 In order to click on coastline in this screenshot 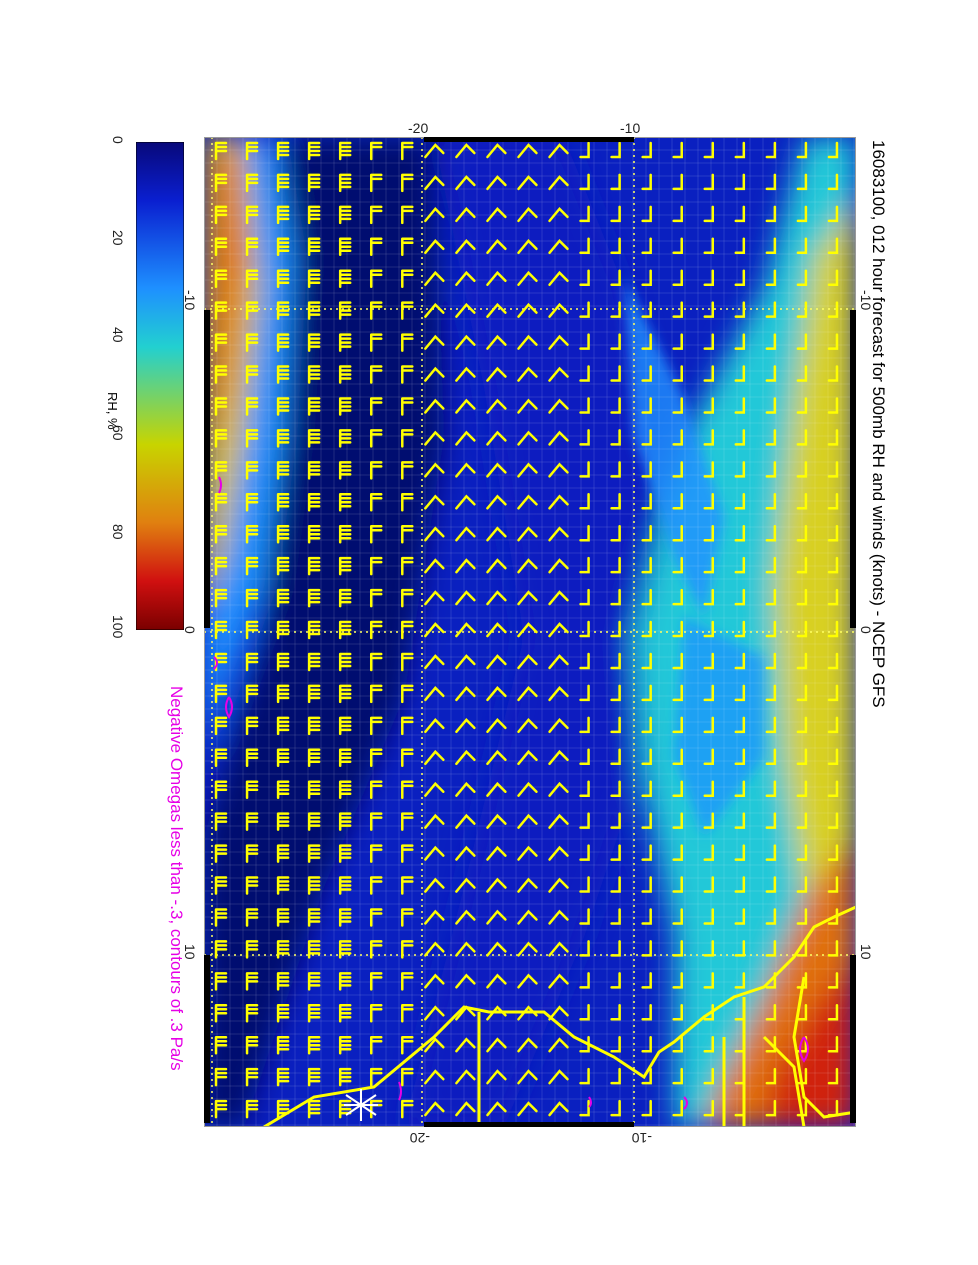, I will do `click(559, 1016)`.